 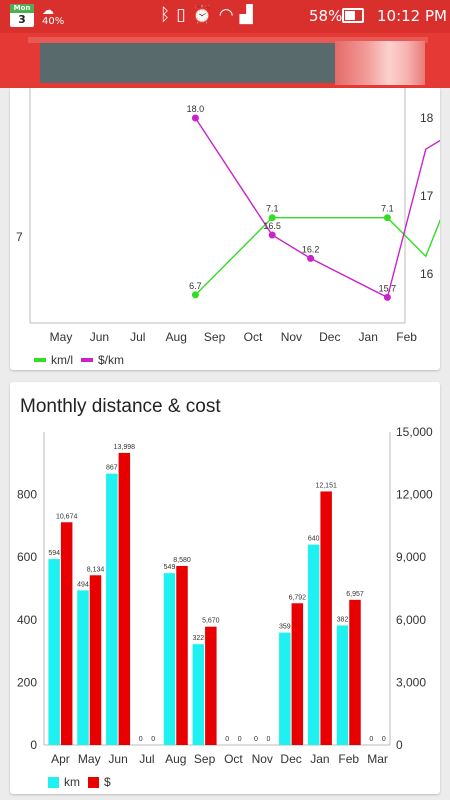 I want to click on data-label-km: 382, so click(x=343, y=619).